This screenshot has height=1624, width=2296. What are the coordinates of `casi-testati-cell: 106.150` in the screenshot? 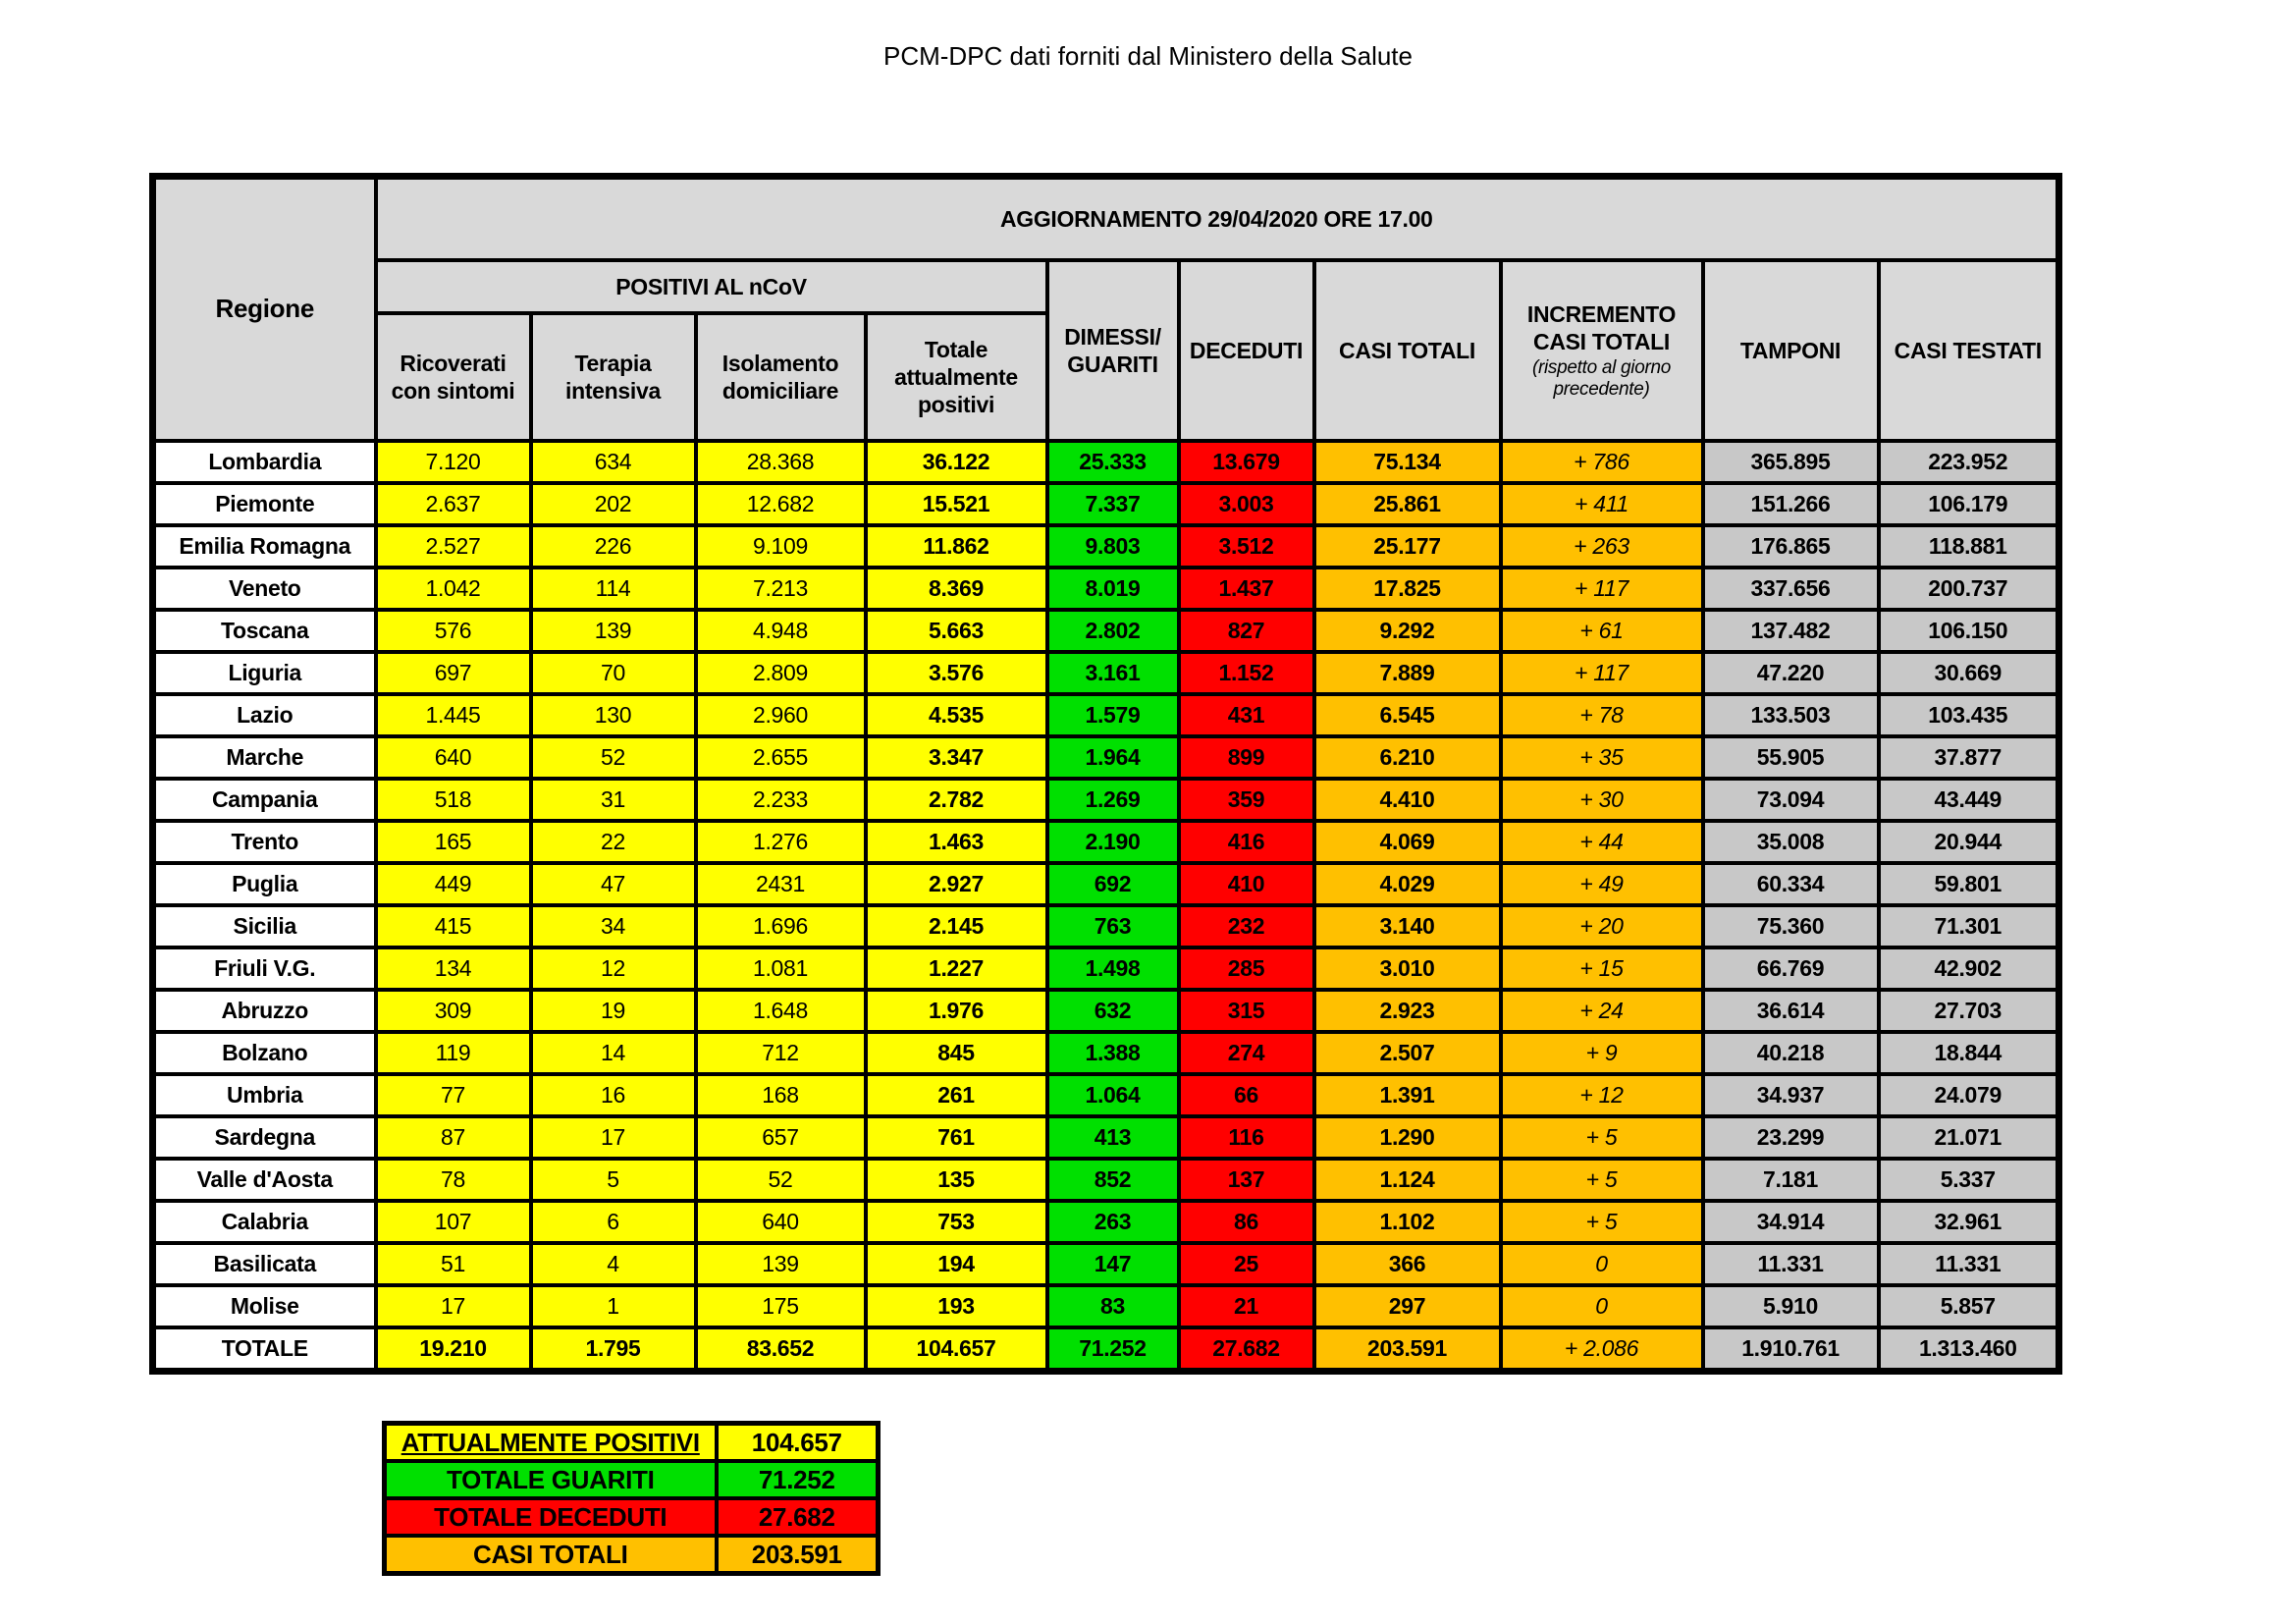 It's located at (1968, 631).